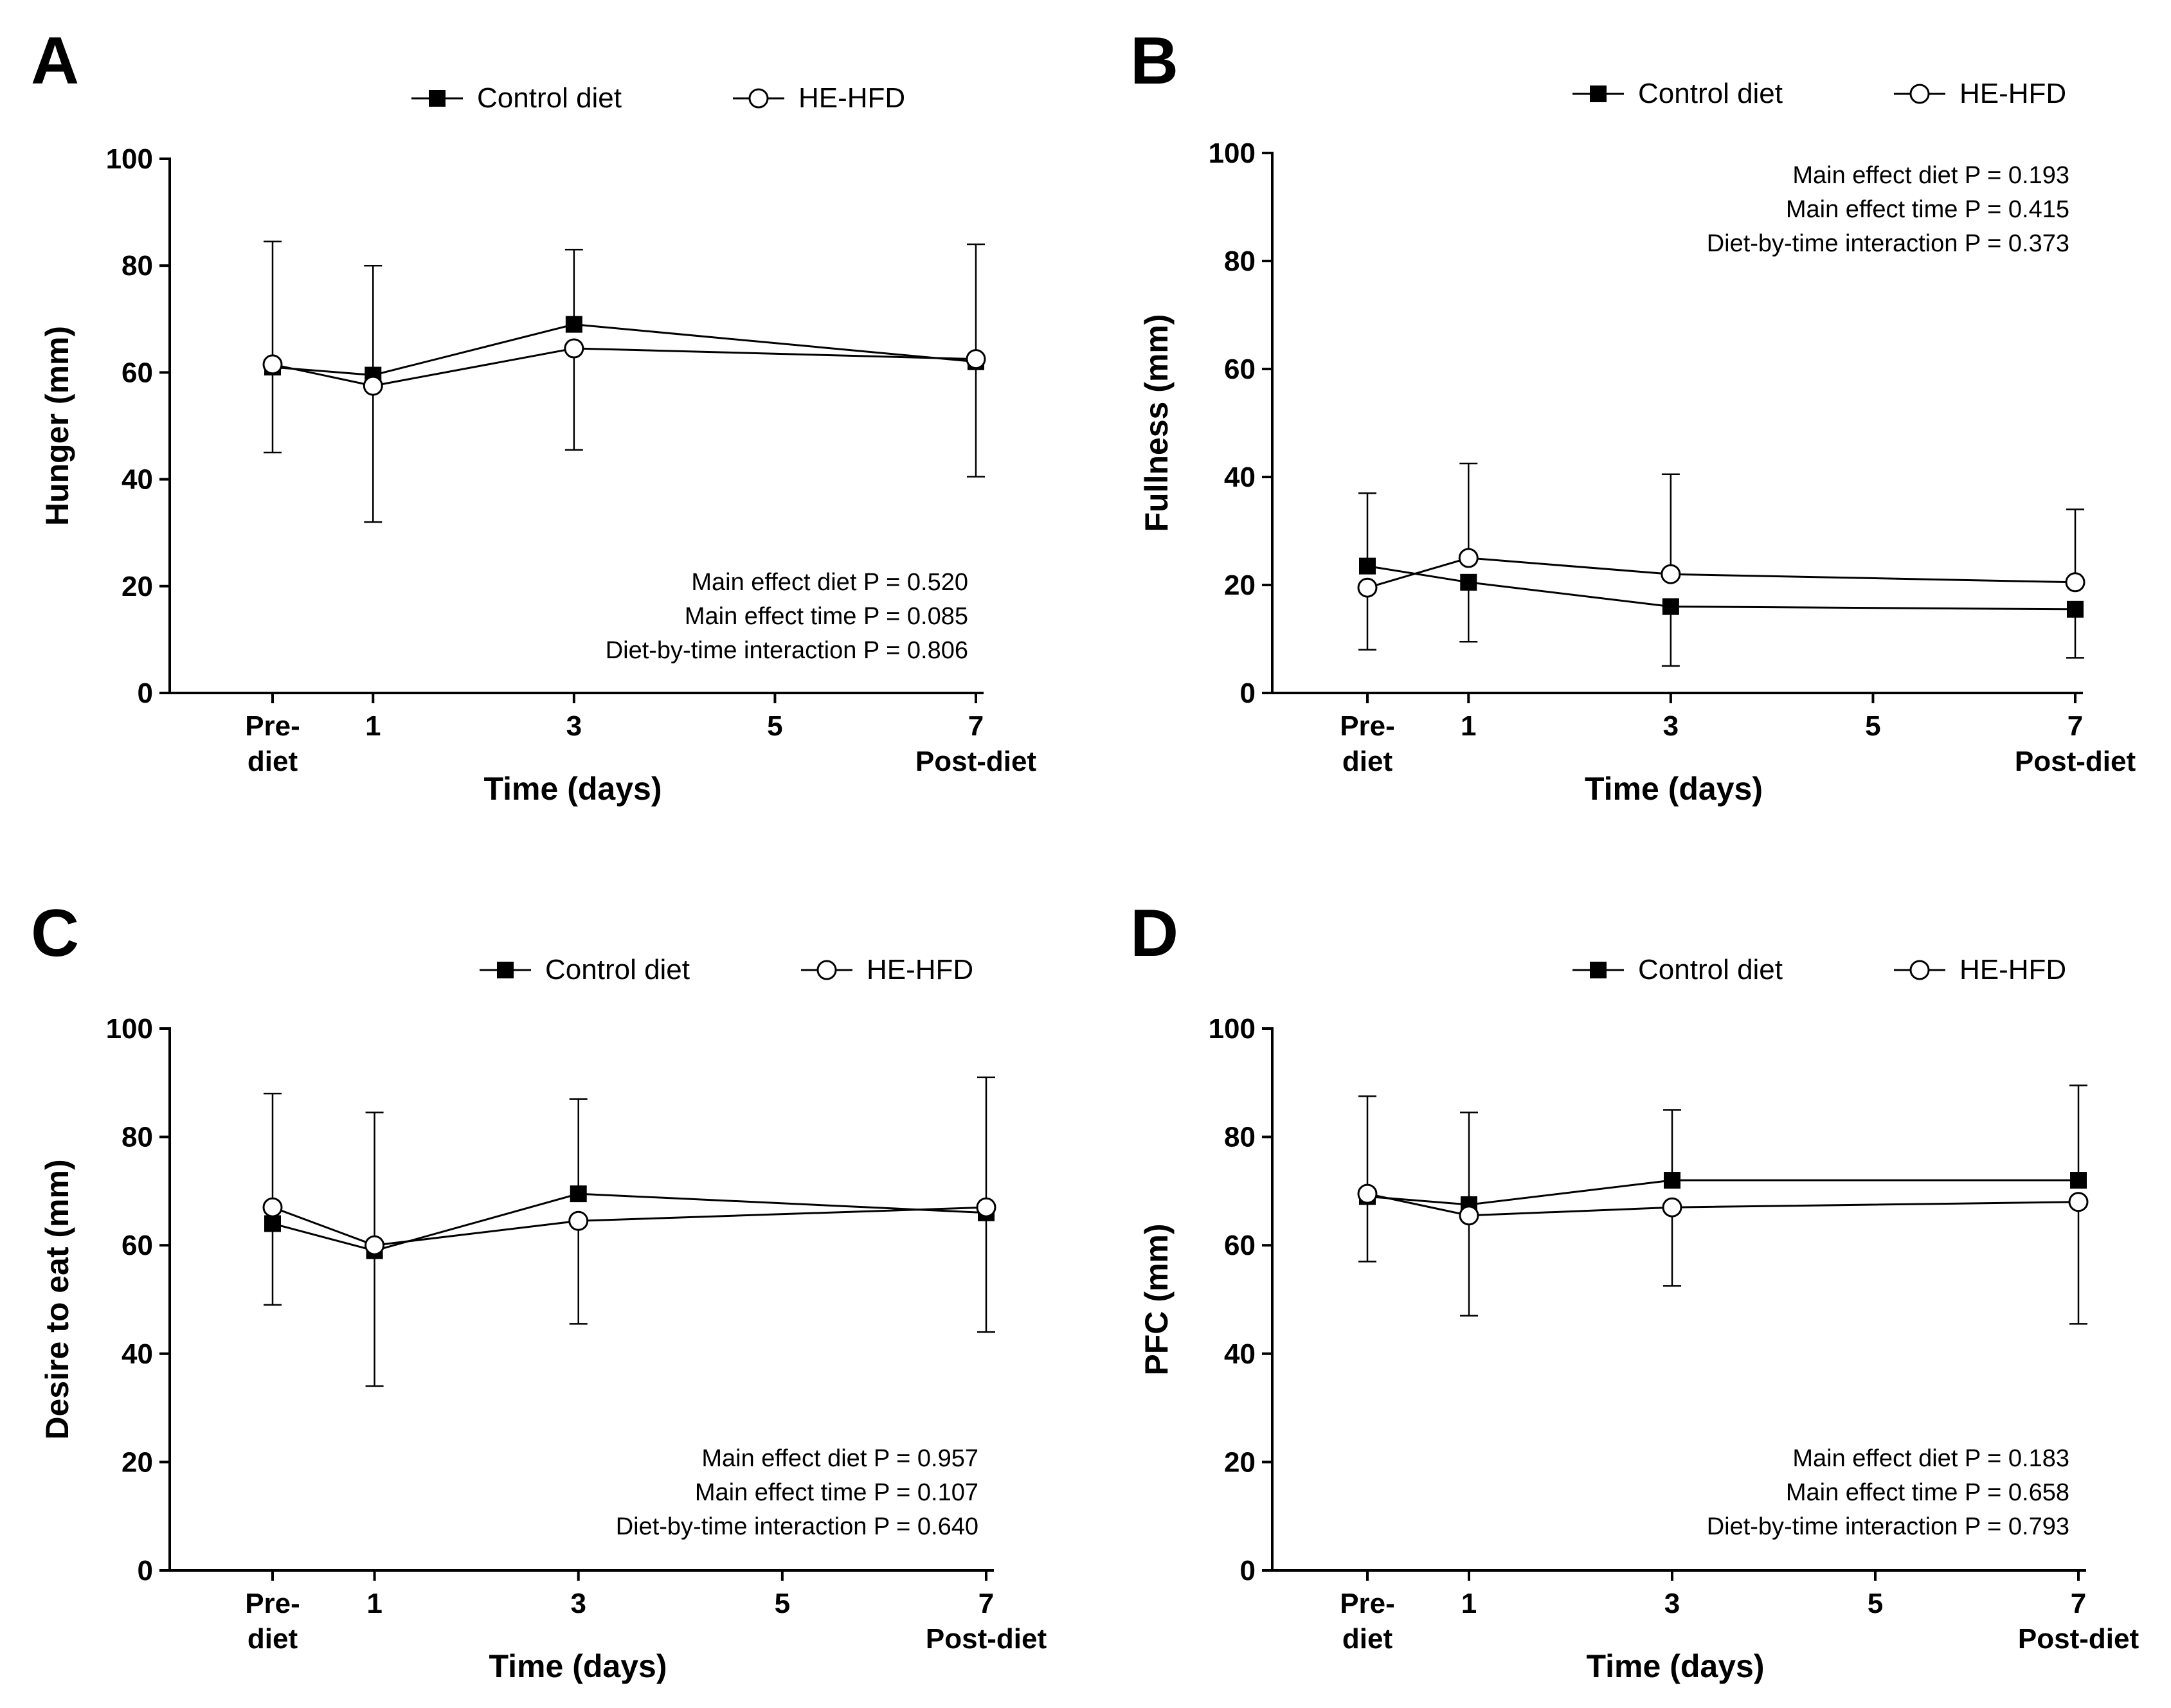  Describe the element at coordinates (1888, 243) in the screenshot. I see `stat-annotation: Diet-by-time interaction P = 0.373` at that location.